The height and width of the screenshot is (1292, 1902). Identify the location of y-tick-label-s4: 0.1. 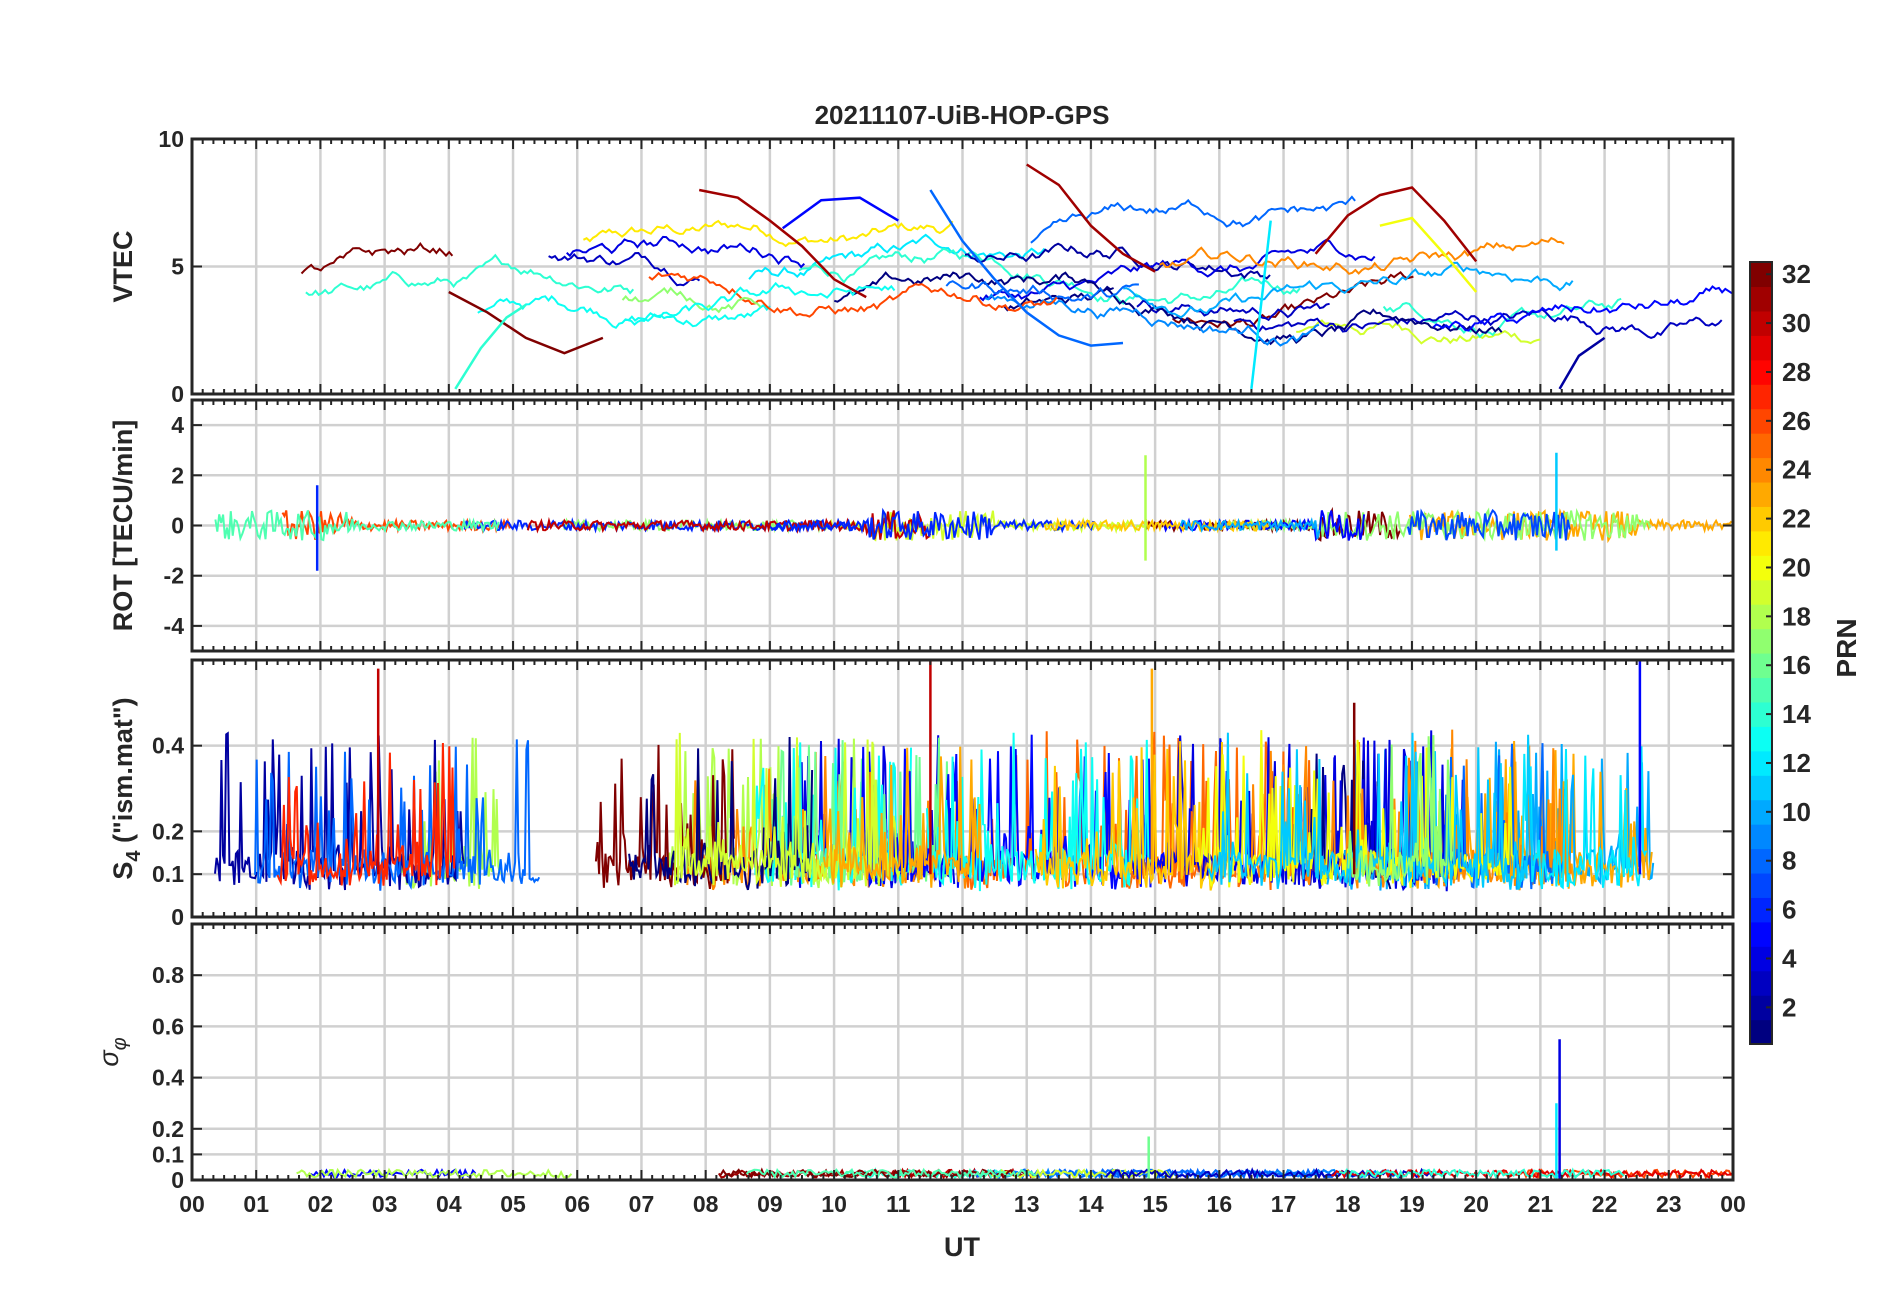
(168, 874).